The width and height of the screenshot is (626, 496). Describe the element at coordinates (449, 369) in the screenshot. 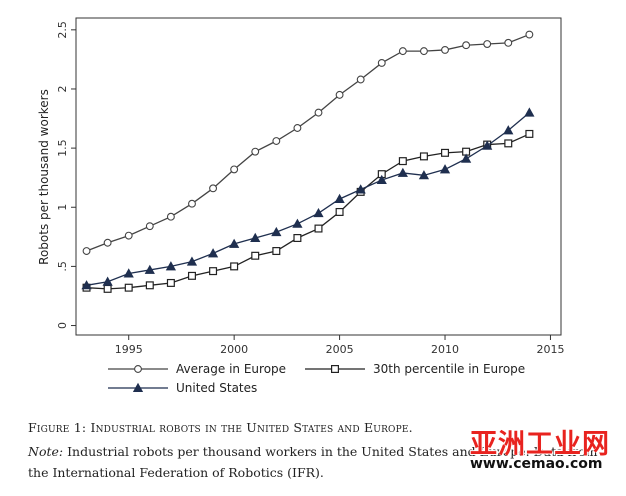

I see `legend-label: 30th percentile in Europe` at that location.